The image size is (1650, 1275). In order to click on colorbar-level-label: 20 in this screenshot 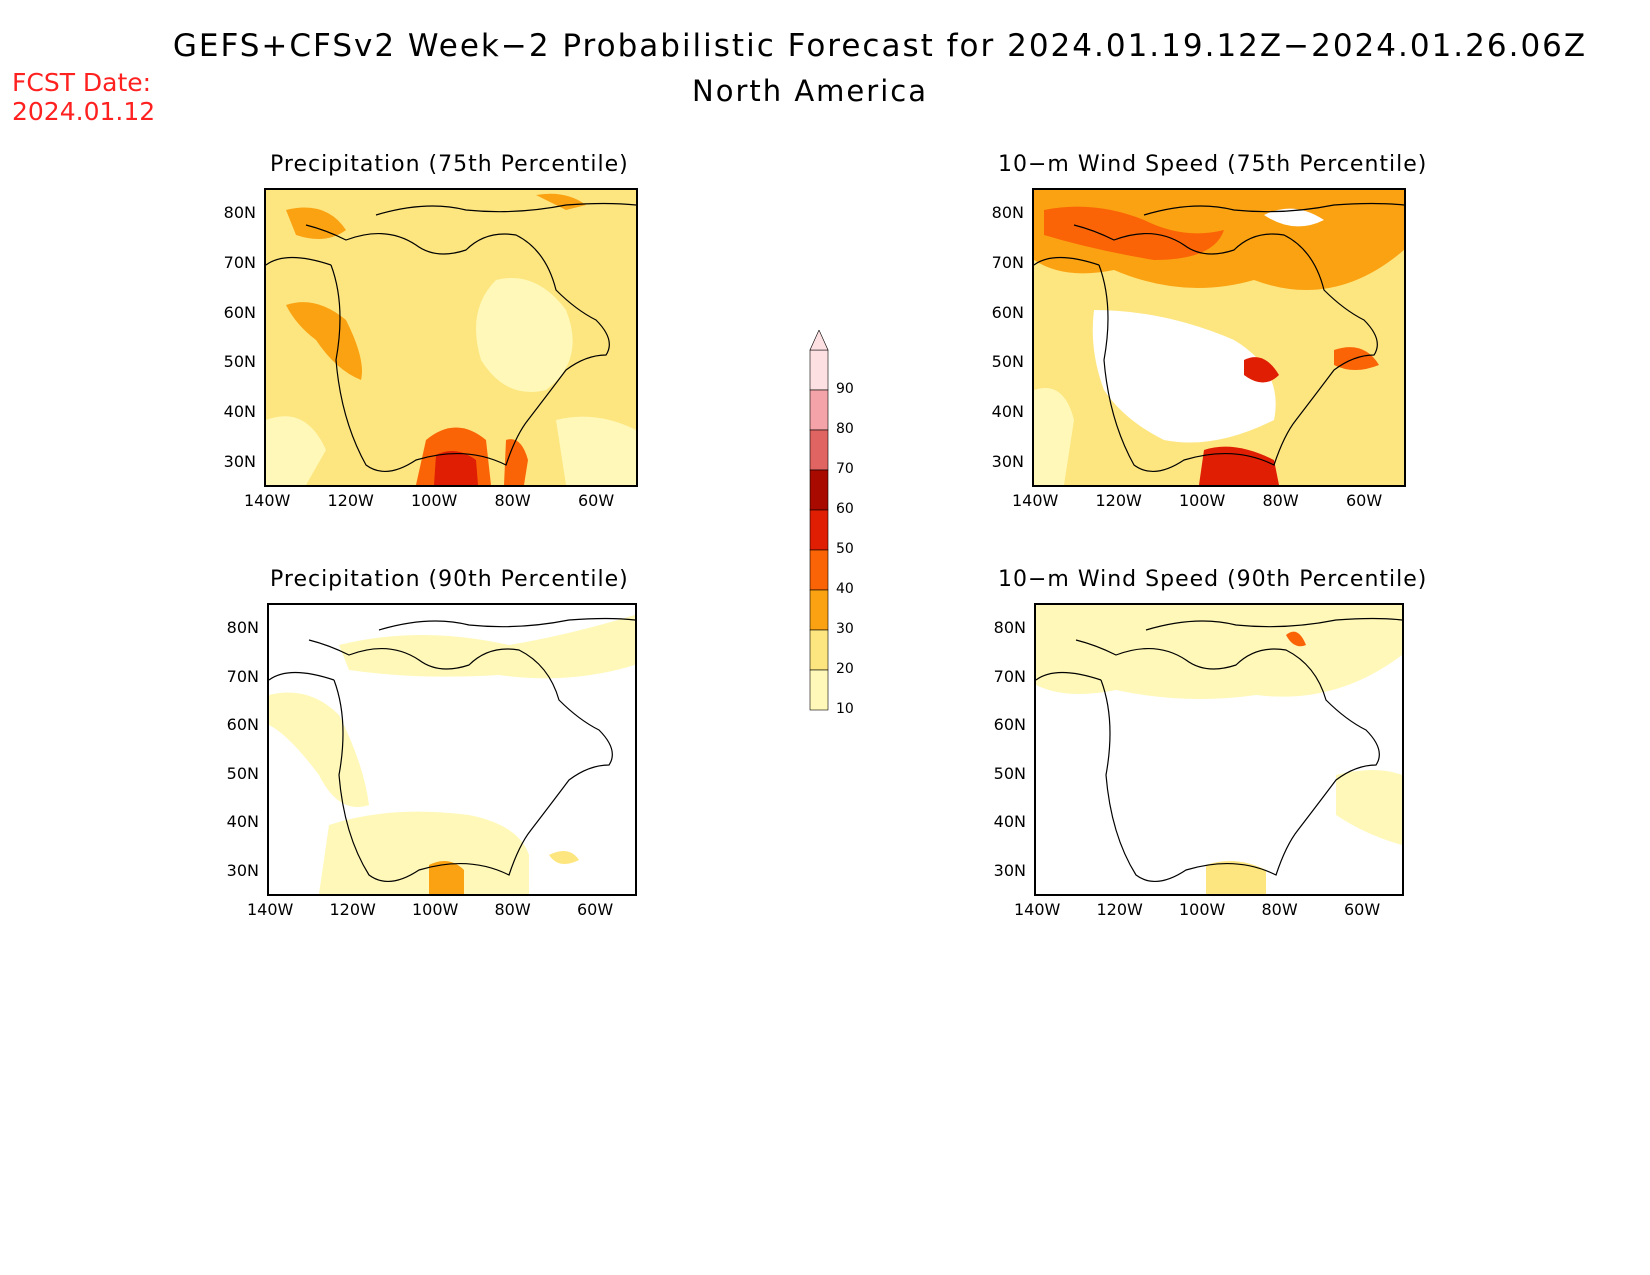, I will do `click(845, 669)`.